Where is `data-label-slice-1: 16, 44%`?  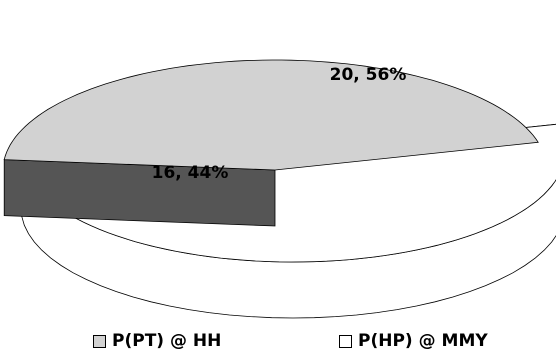 data-label-slice-1: 16, 44% is located at coordinates (190, 173).